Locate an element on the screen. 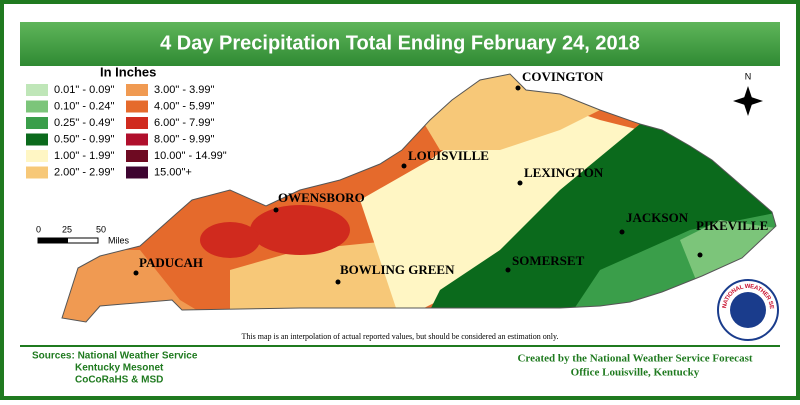 This screenshot has height=405, width=800. legend-label: 0.01" - 0.09" is located at coordinates (84, 90).